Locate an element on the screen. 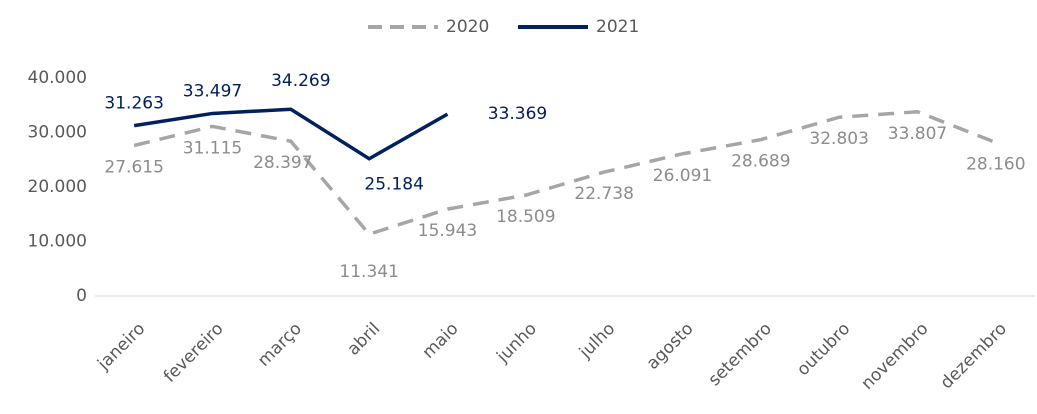 This screenshot has height=414, width=1037. data-label: 28.689 is located at coordinates (760, 162).